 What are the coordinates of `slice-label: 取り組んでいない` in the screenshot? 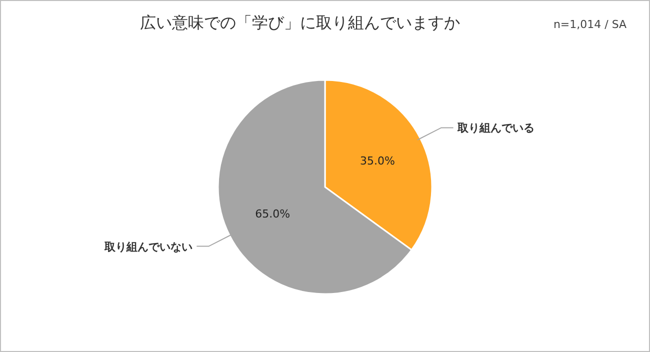 It's located at (148, 247).